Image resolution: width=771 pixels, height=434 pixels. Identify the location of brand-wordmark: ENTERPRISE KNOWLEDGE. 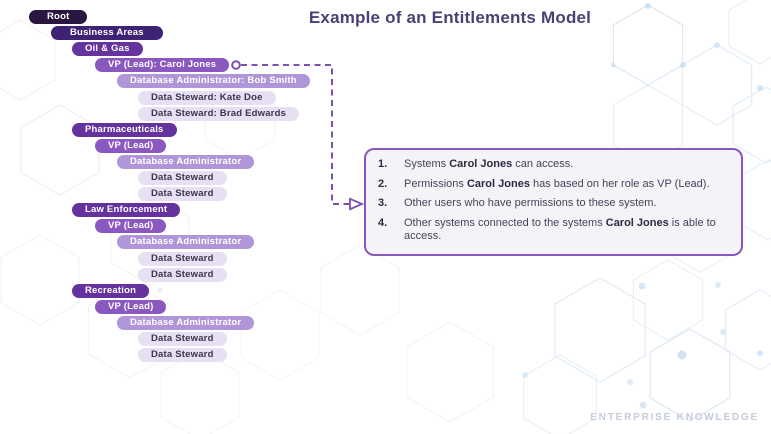
(674, 417).